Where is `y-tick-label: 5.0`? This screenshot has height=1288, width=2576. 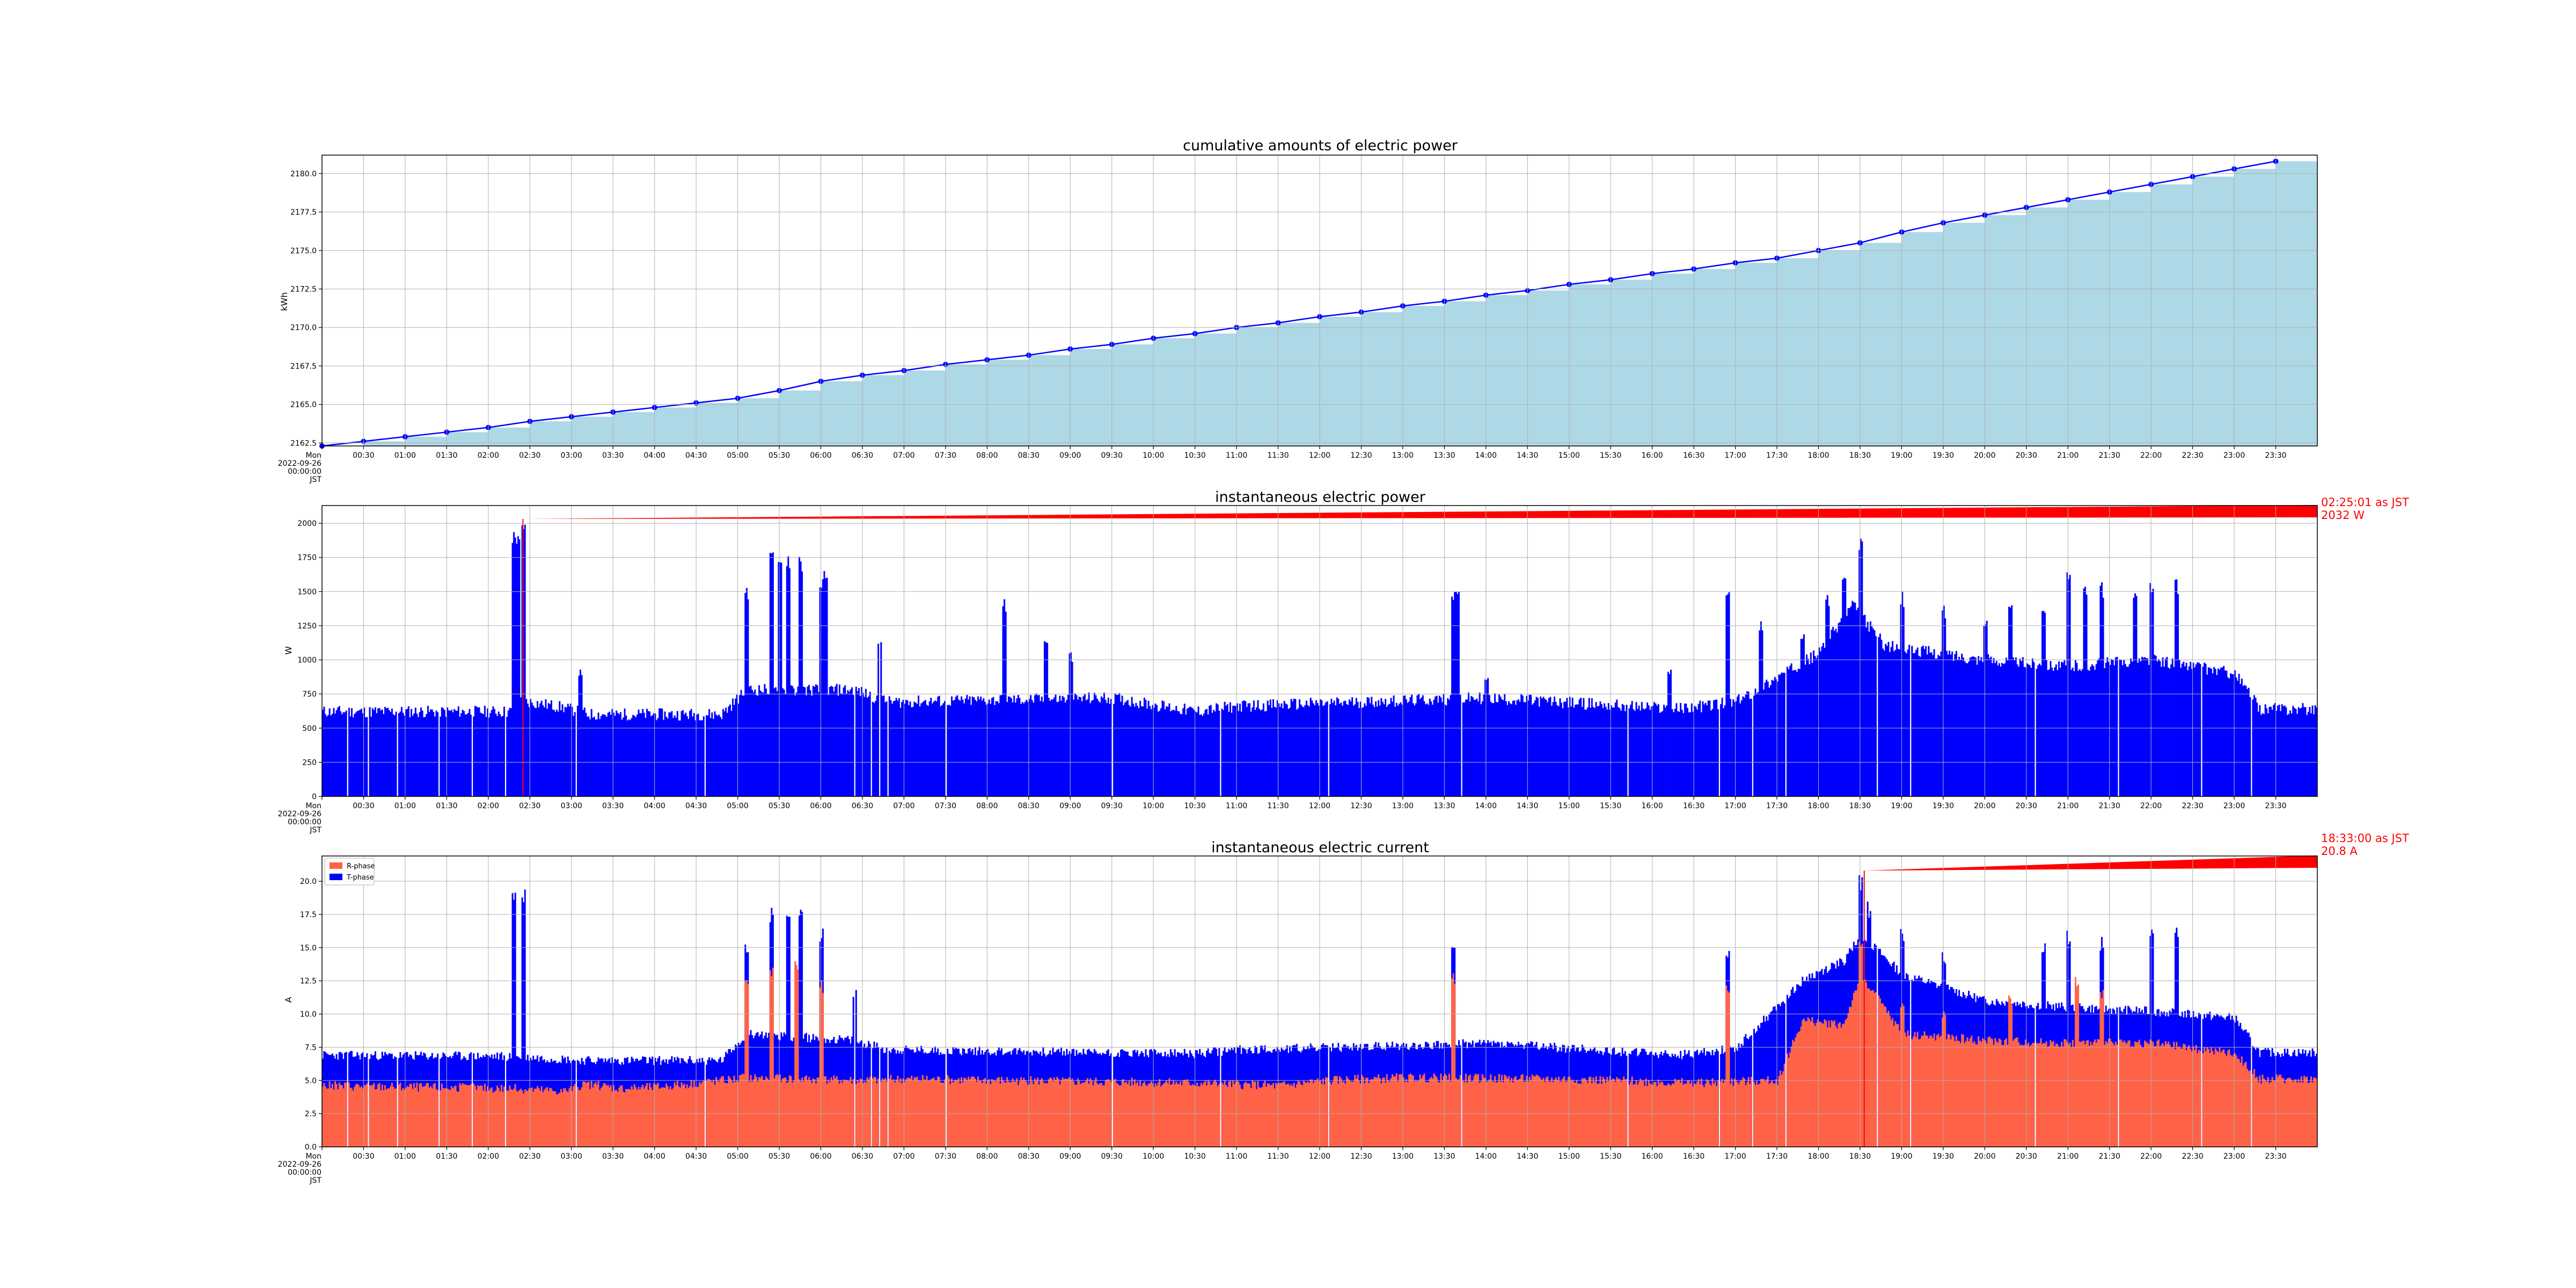
y-tick-label: 5.0 is located at coordinates (311, 1081).